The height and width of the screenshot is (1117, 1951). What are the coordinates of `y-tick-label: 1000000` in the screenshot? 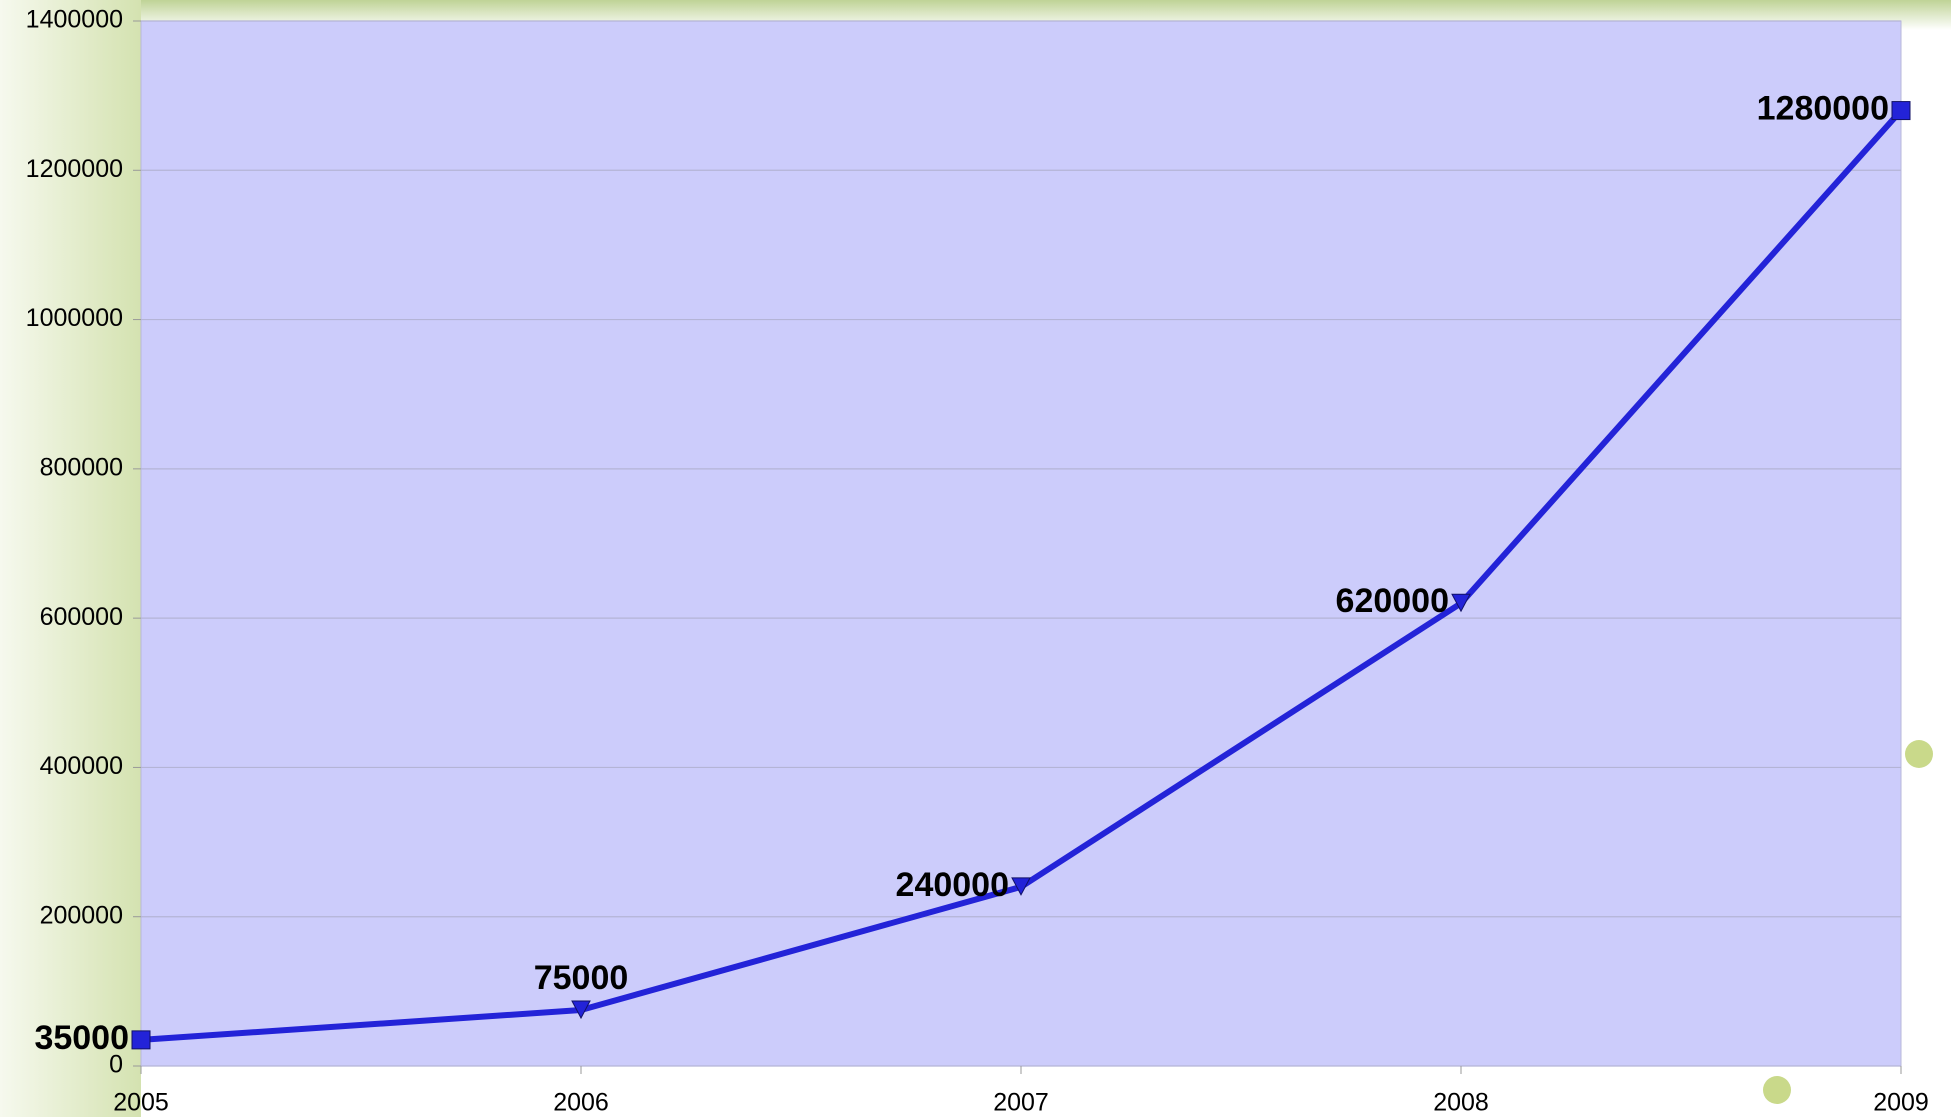 It's located at (74, 318).